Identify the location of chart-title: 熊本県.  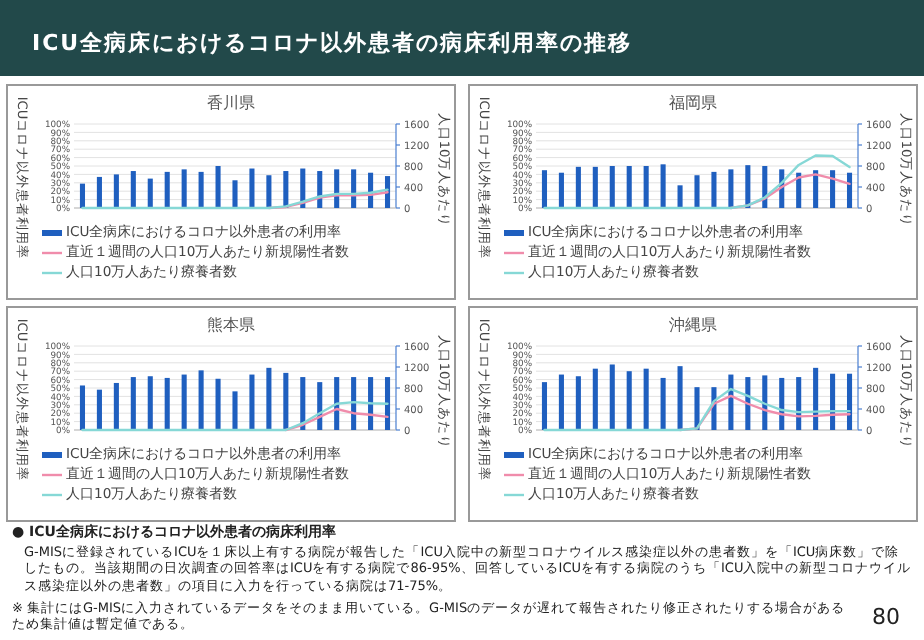
(231, 325).